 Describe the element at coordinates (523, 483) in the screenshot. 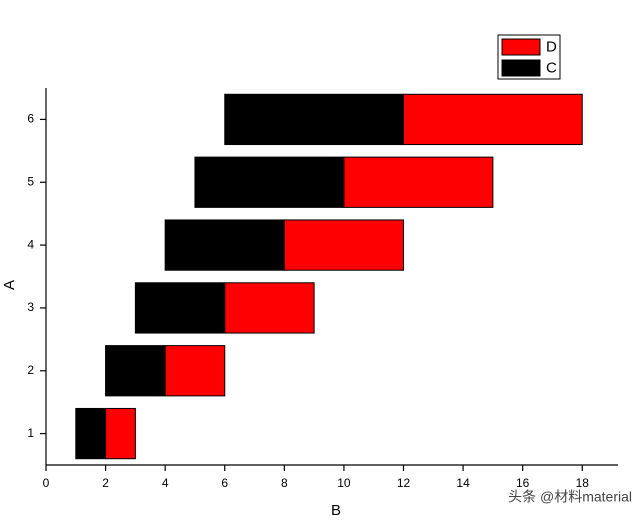

I see `x-tick-label: 16` at that location.